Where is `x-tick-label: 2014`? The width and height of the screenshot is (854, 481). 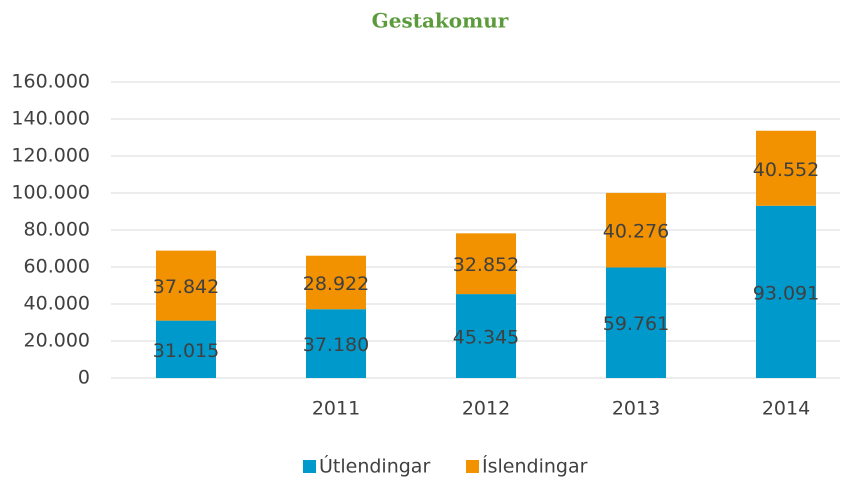 x-tick-label: 2014 is located at coordinates (786, 409).